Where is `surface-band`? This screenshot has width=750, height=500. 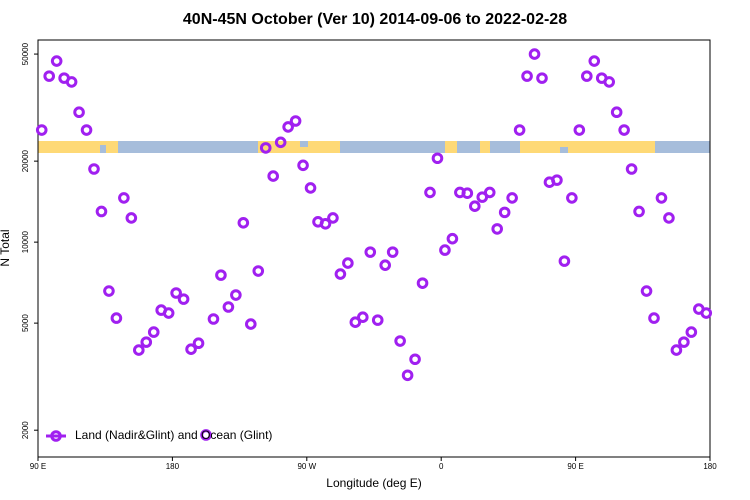
surface-band is located at coordinates (374, 147).